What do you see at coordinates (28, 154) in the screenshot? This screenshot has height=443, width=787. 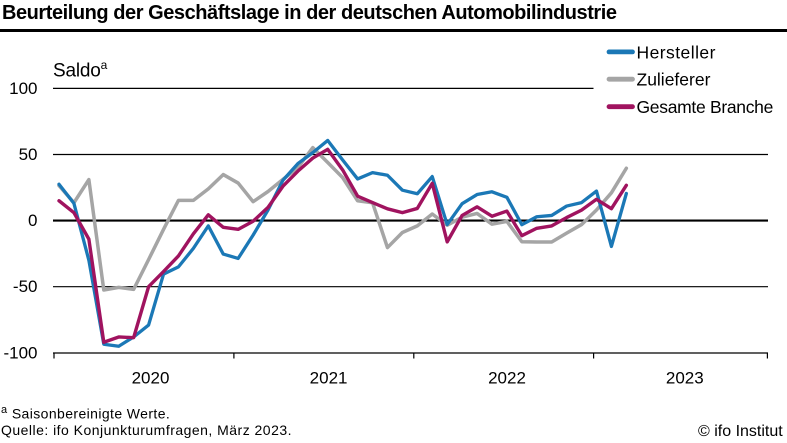 I see `svg-text: 50` at bounding box center [28, 154].